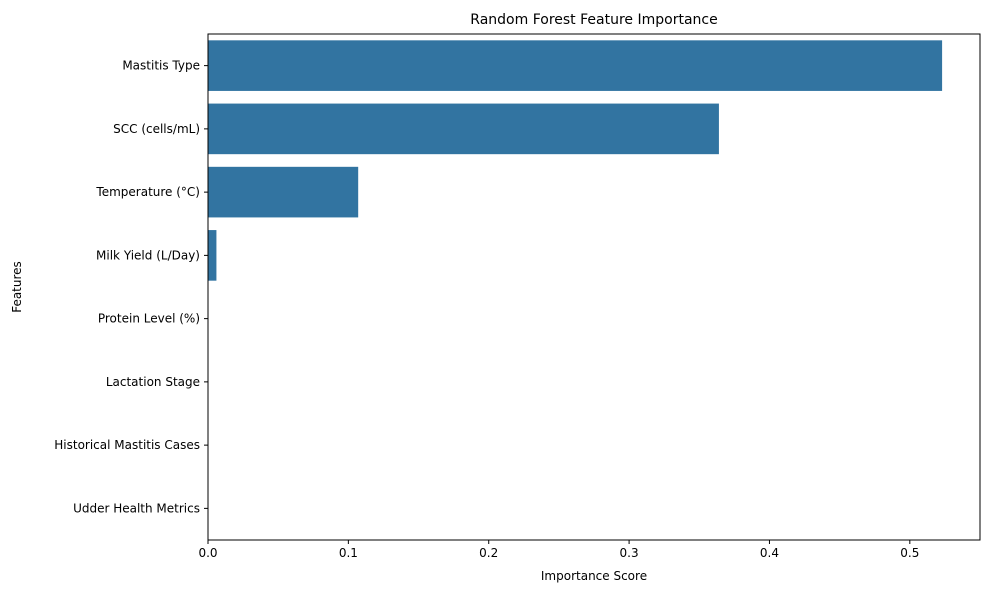 The height and width of the screenshot is (590, 989). I want to click on y-tick-label: Mastitis Type, so click(161, 66).